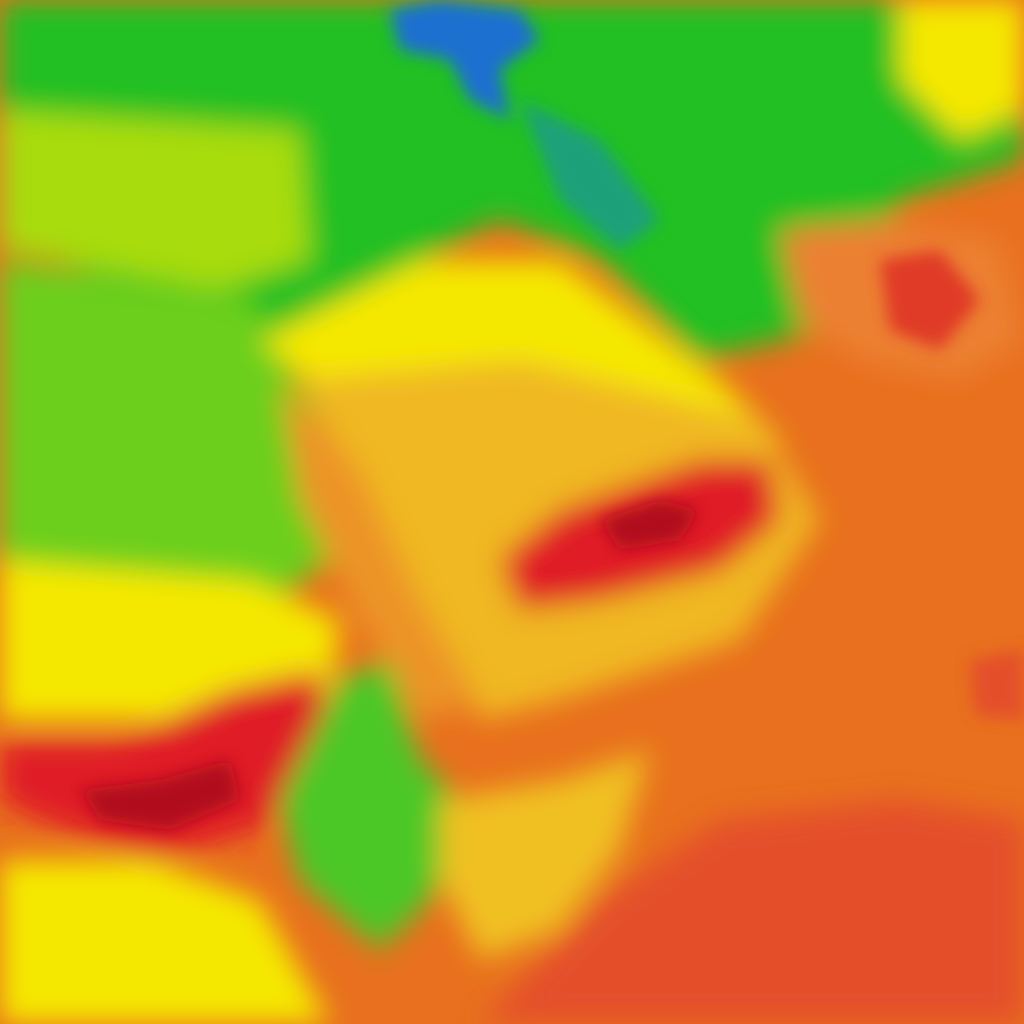  What do you see at coordinates (930, 300) in the screenshot?
I see `iran-red-patch` at bounding box center [930, 300].